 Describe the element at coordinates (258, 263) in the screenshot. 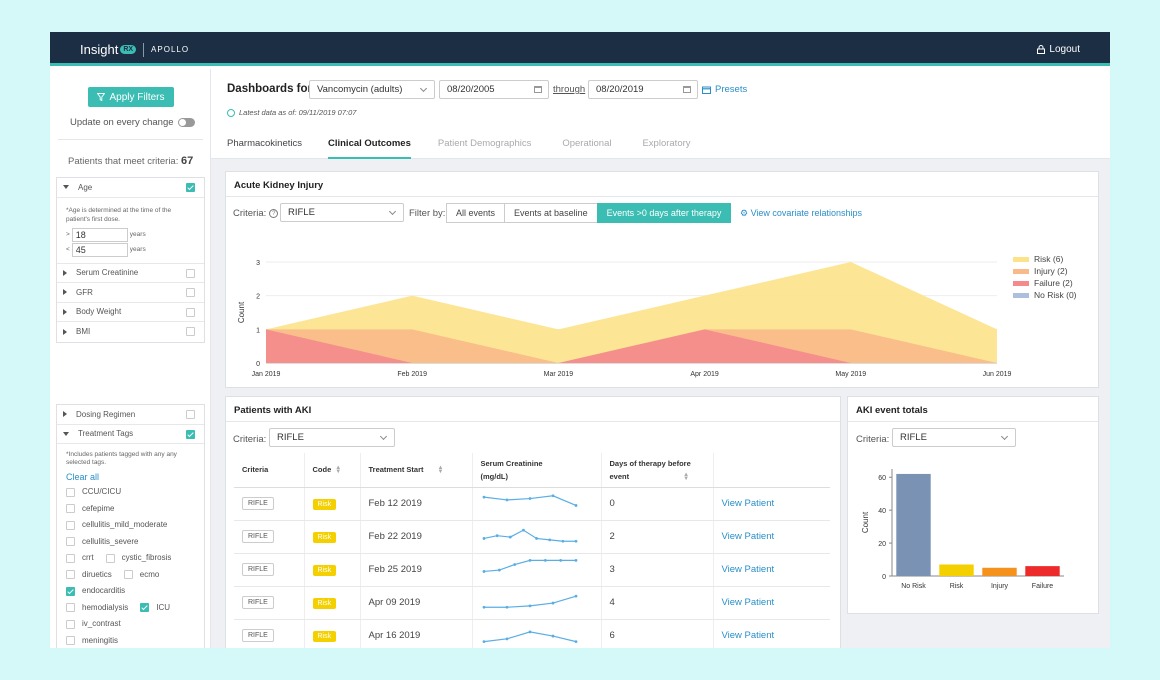

I see `y-tick-label: 3` at that location.